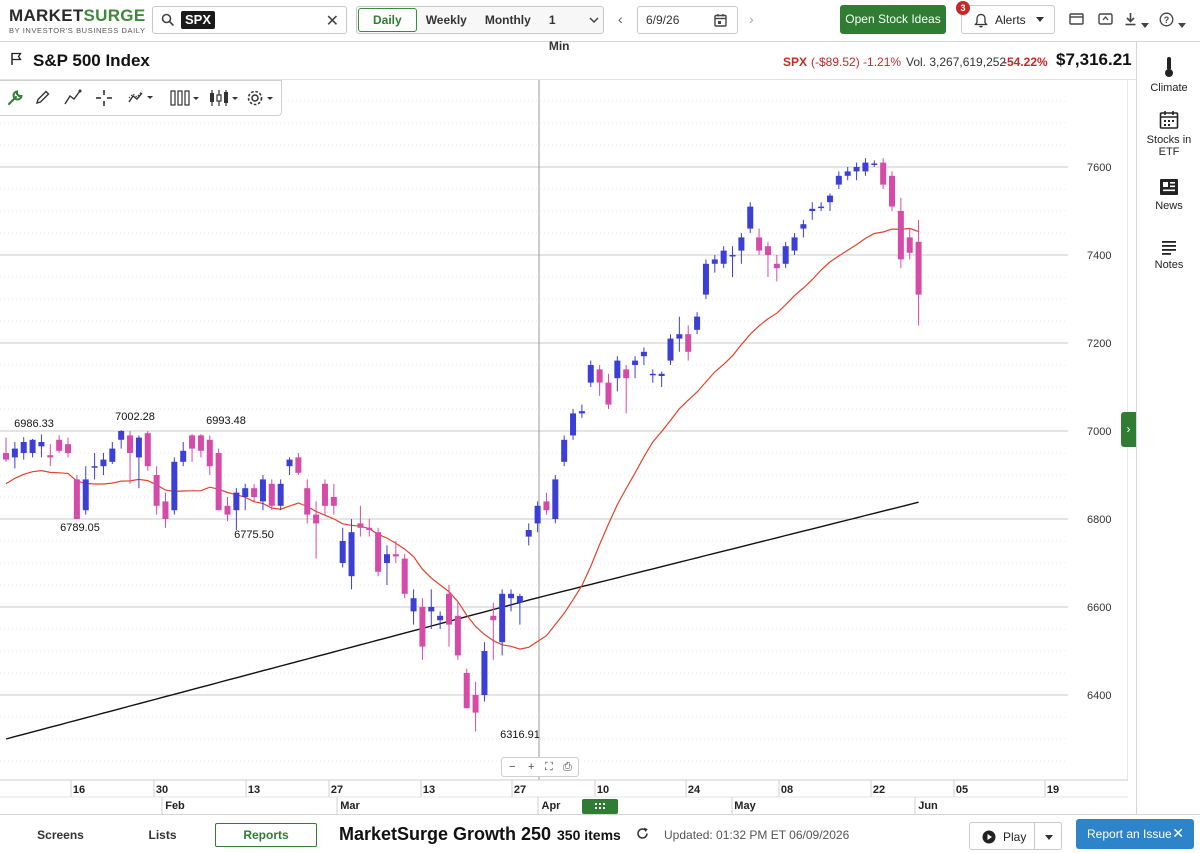 Image resolution: width=1200 pixels, height=853 pixels. Describe the element at coordinates (1053, 790) in the screenshot. I see `x-axis-day-label: 19` at that location.